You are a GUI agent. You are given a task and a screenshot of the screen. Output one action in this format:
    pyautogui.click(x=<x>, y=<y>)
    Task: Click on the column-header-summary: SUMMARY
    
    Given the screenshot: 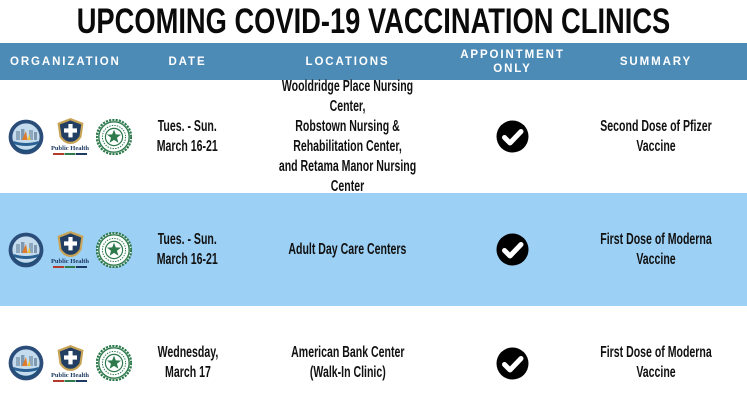 What is the action you would take?
    pyautogui.click(x=656, y=61)
    